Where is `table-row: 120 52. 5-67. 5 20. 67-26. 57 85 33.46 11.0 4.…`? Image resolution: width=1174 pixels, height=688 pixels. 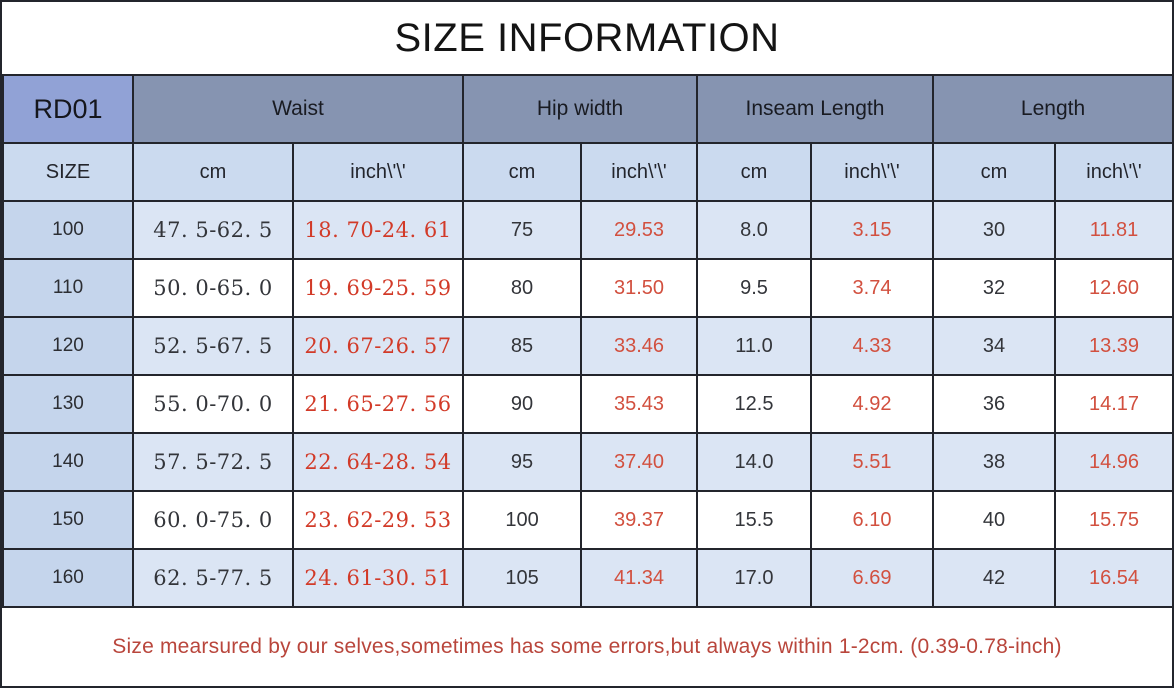
table-row: 120 52. 5-67. 5 20. 67-26. 57 85 33.46 11.0 4.… is located at coordinates (587, 346).